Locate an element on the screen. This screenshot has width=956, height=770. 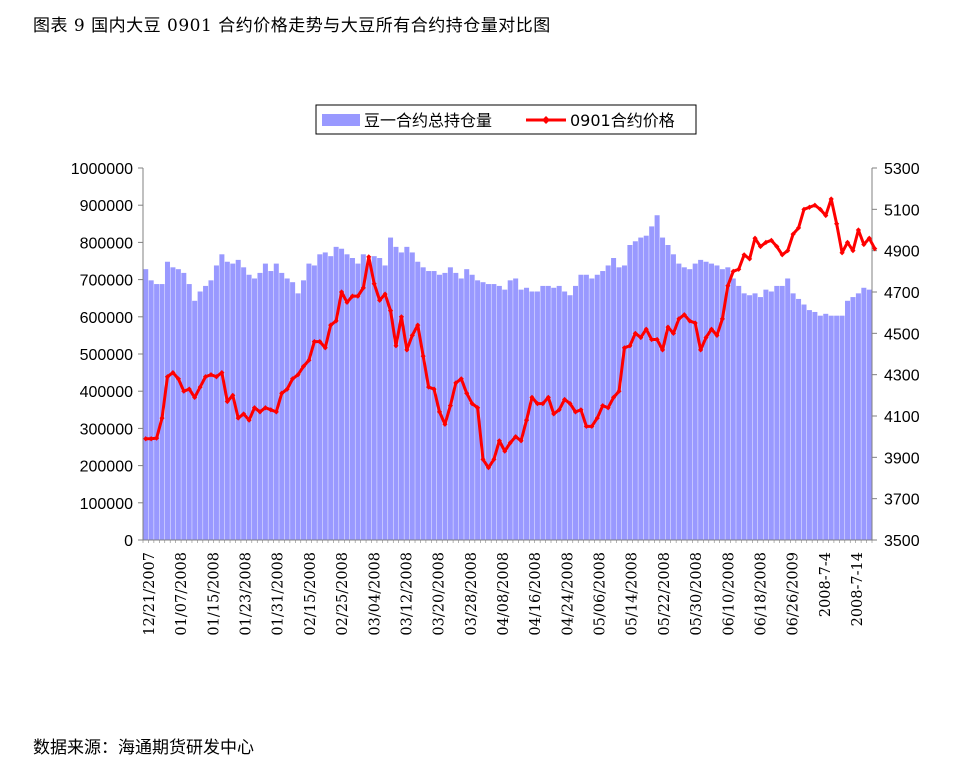
y-right-tick-label: 4300 is located at coordinates (902, 376).